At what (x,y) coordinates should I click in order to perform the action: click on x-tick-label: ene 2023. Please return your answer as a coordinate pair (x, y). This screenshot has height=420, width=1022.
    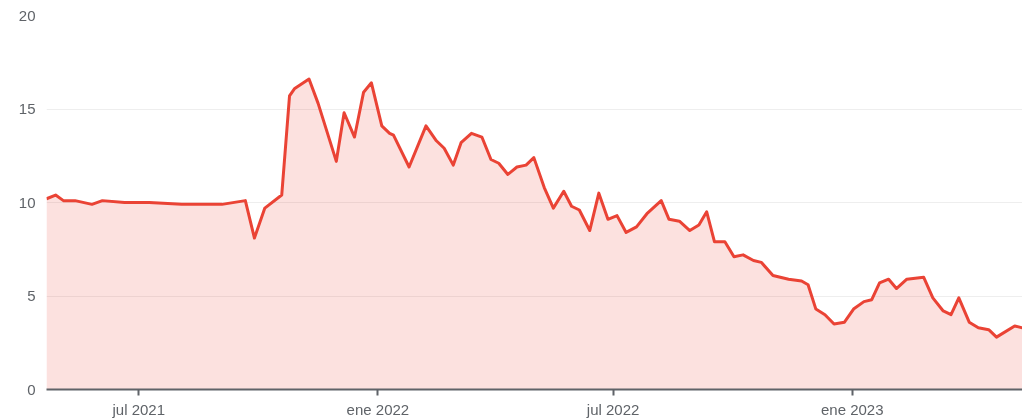
    Looking at the image, I should click on (852, 409).